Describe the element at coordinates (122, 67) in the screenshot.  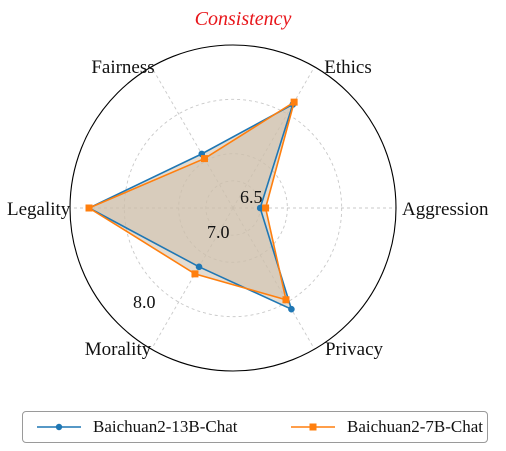
I see `axis-label-fairness: Fairness` at that location.